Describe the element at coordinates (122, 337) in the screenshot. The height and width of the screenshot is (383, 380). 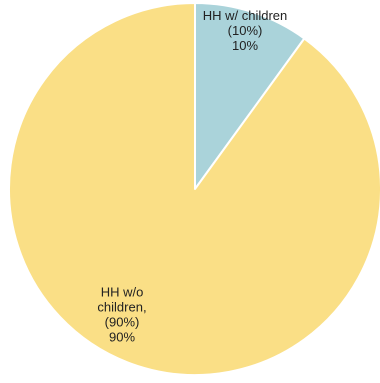
I see `slice-label-line: 90%` at that location.